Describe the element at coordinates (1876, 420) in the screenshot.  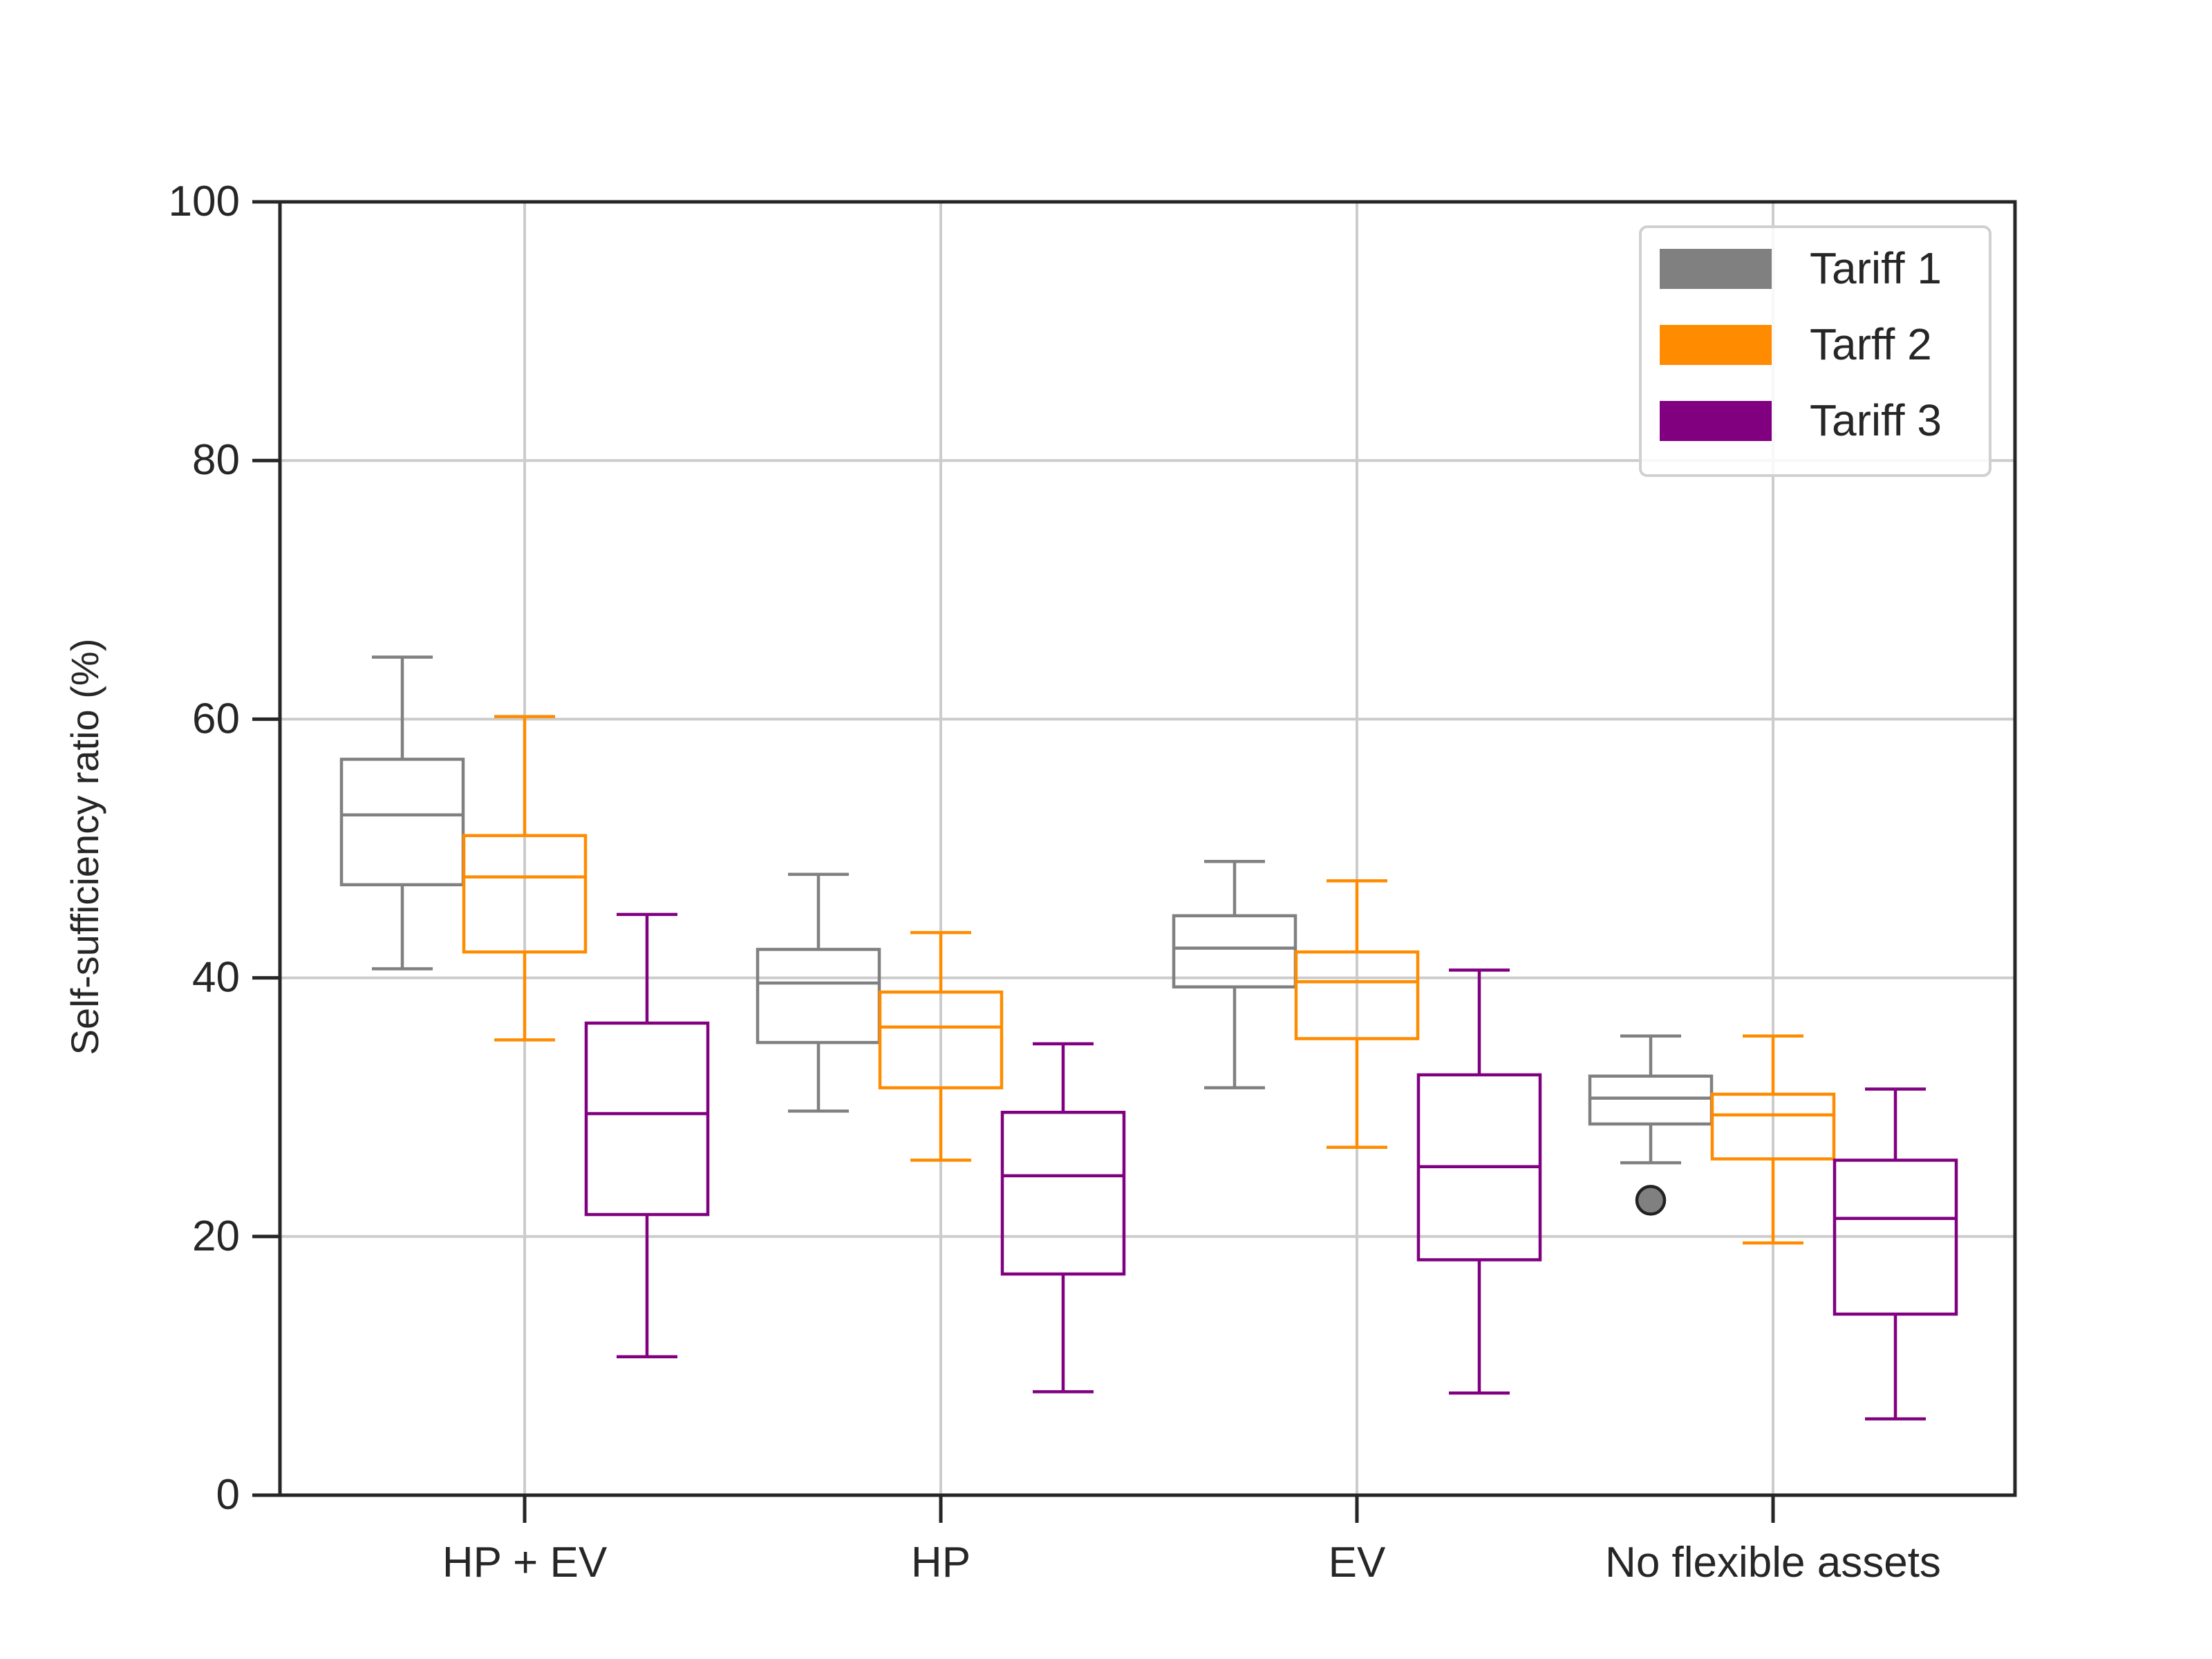
I see `legend-label: Tariff 3` at that location.